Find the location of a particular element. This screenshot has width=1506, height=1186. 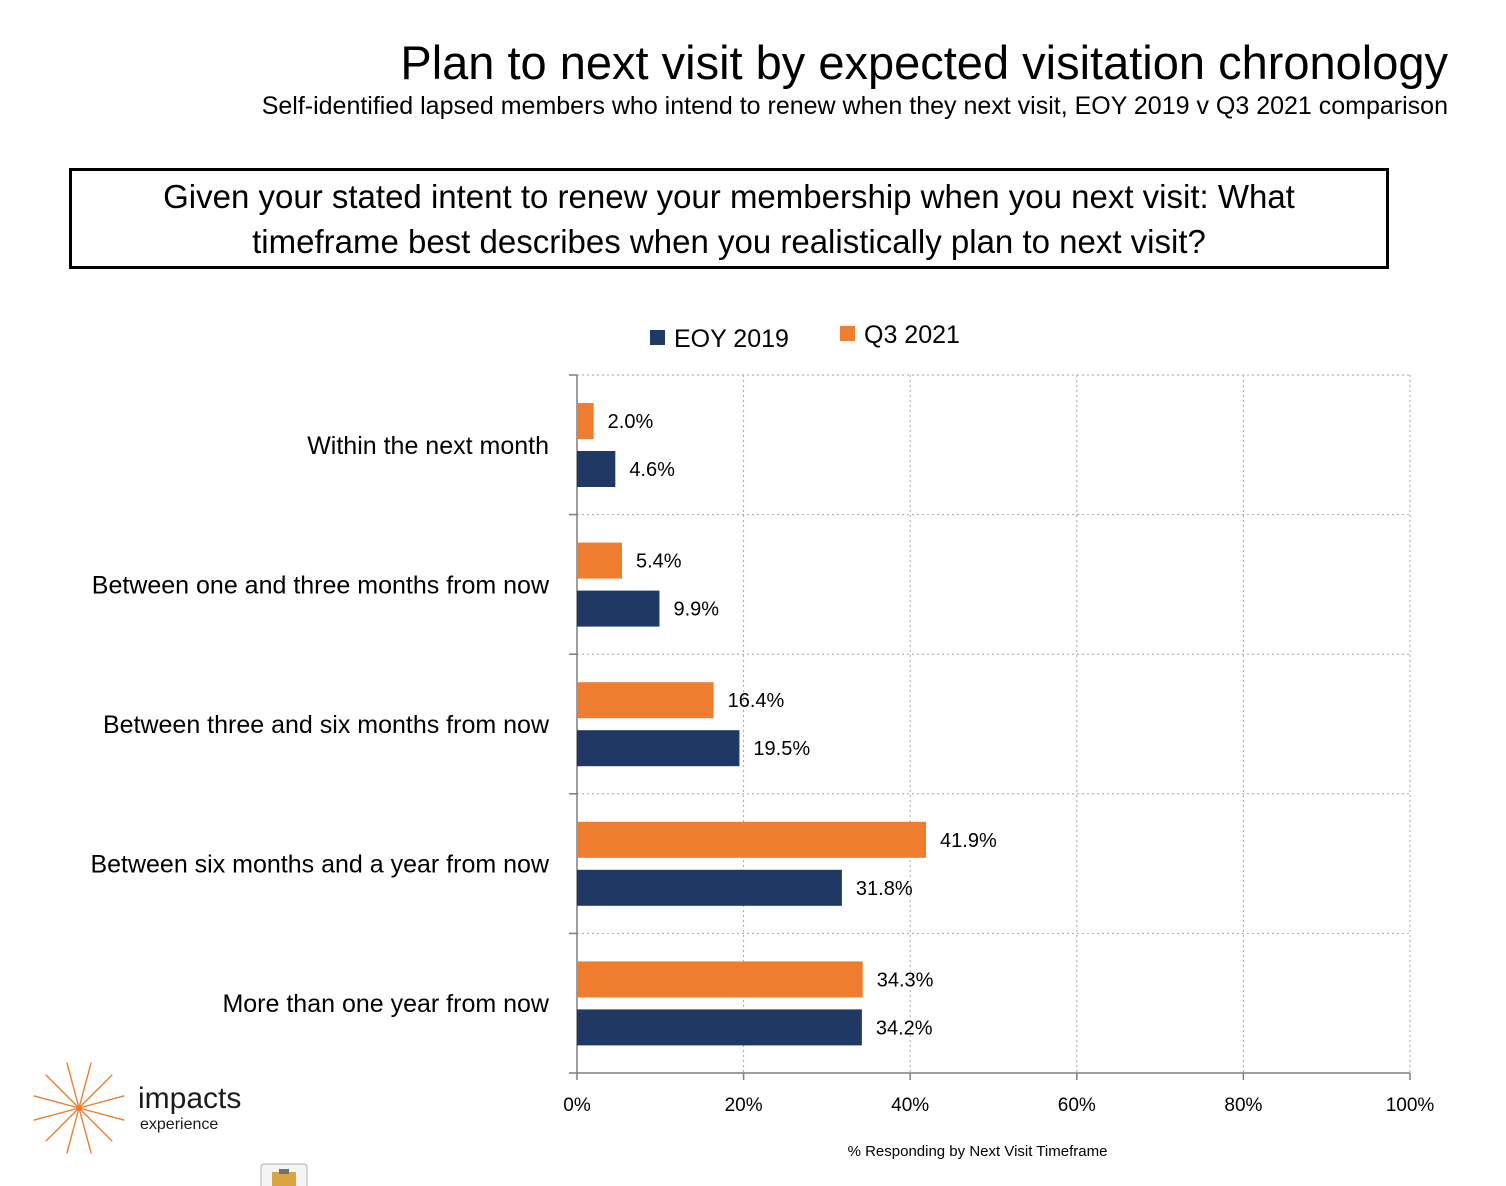

data-label: 34.2% is located at coordinates (904, 1028).